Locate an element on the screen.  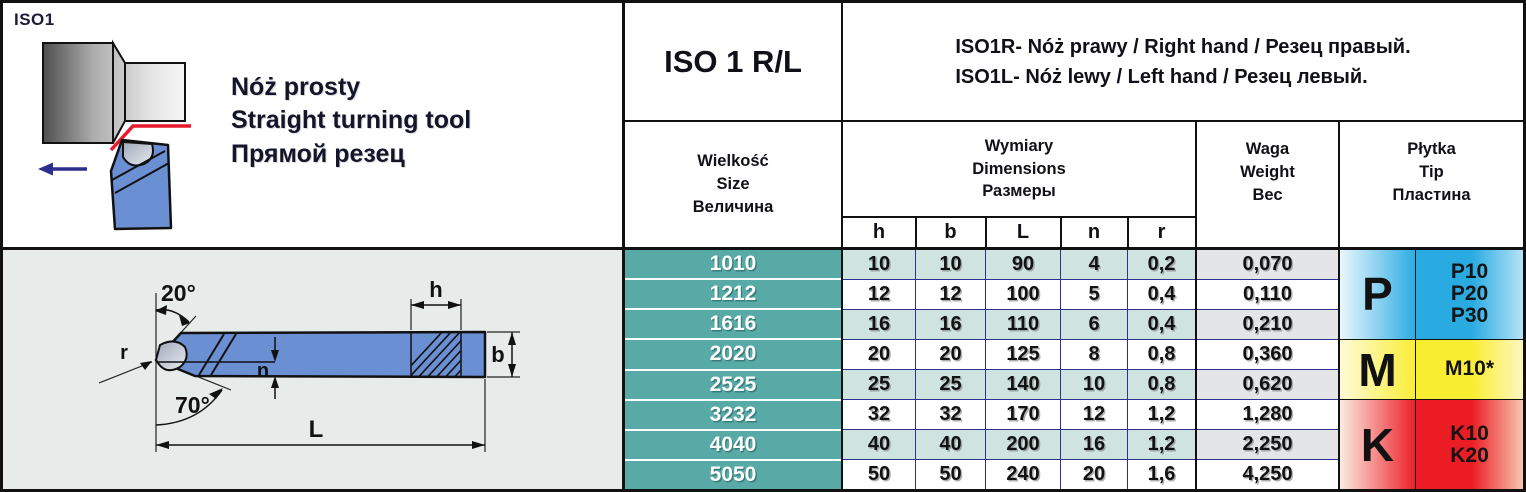
col-header-r: r is located at coordinates (1161, 232).